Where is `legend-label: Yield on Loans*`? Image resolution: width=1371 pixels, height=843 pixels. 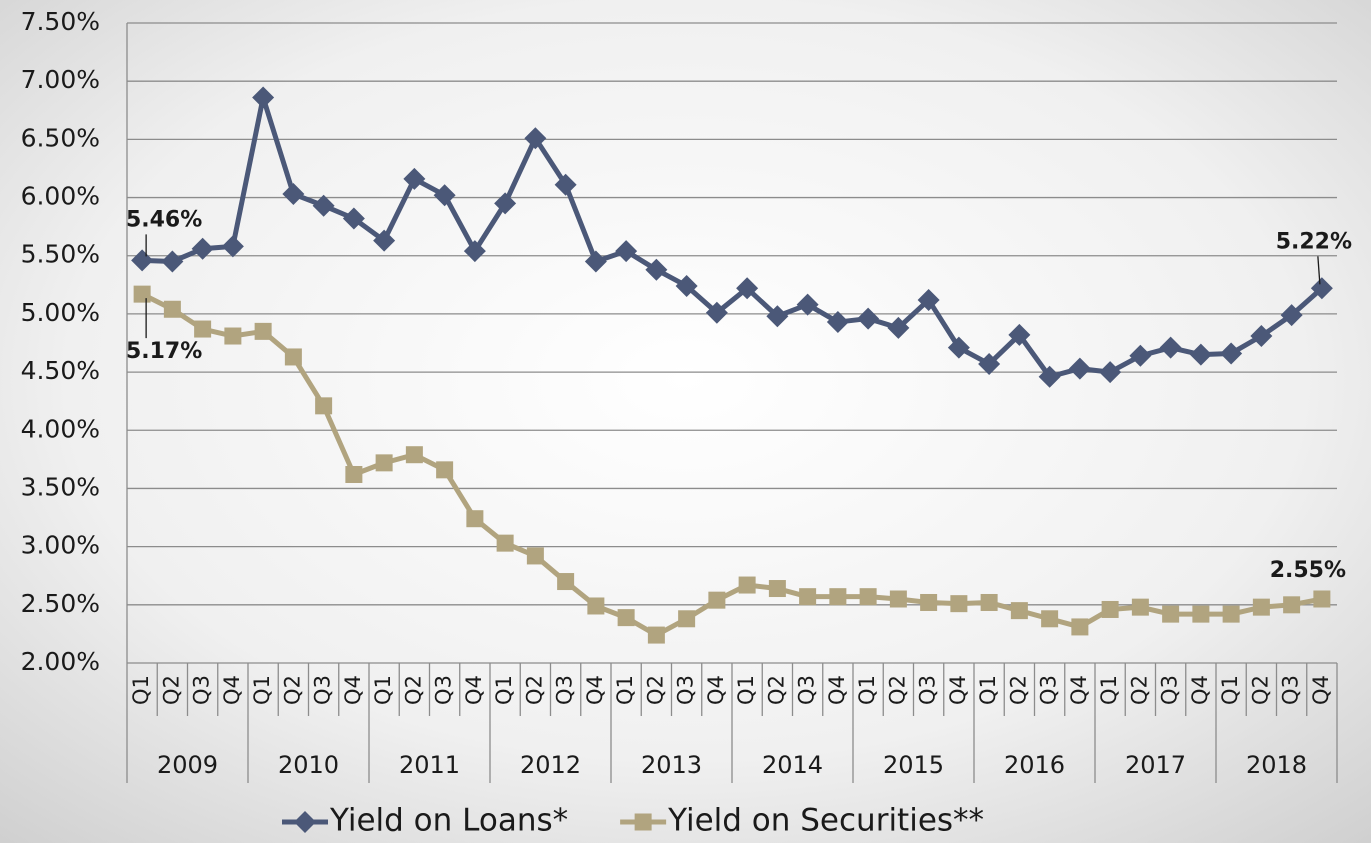
legend-label: Yield on Loans* is located at coordinates (448, 821).